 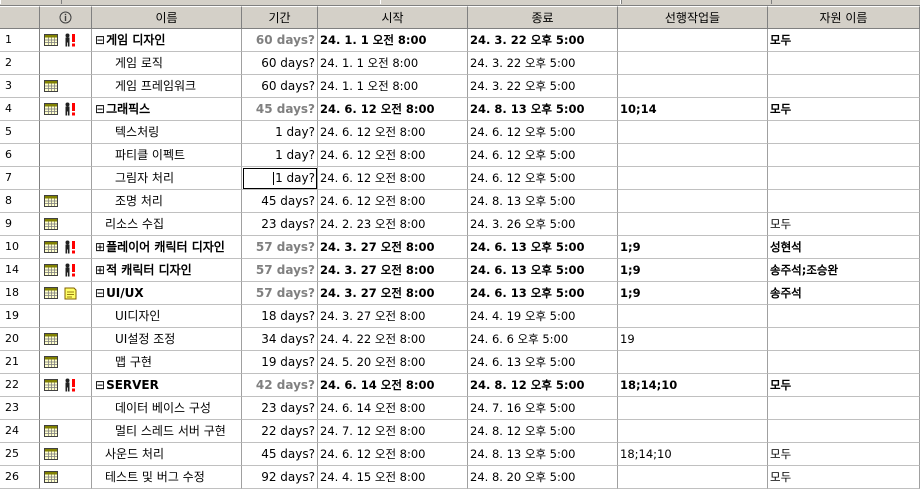 I want to click on predecessors-cell: 1;9, so click(x=693, y=247).